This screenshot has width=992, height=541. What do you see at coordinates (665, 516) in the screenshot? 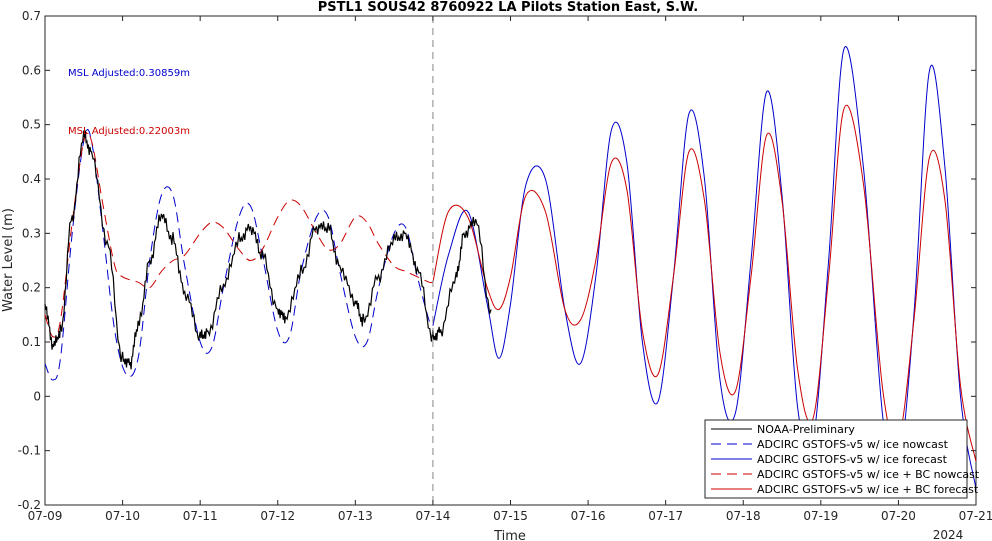
I see `x-tick-label: 07-17` at bounding box center [665, 516].